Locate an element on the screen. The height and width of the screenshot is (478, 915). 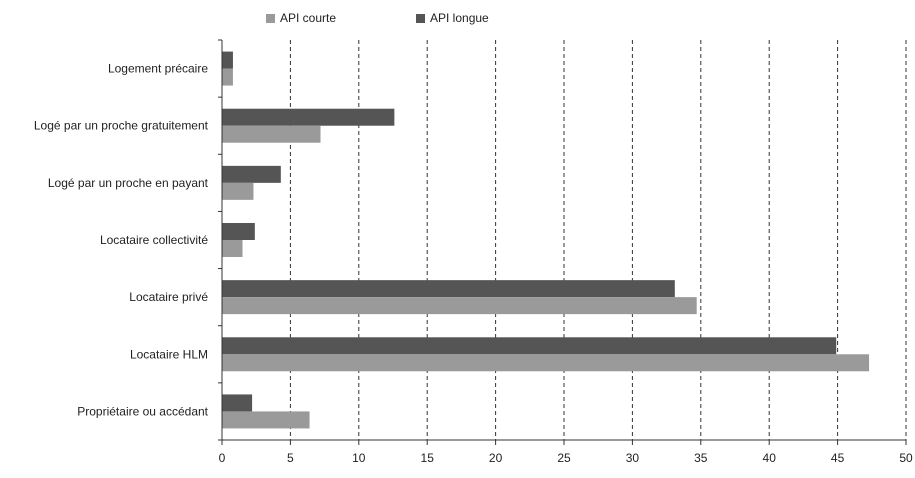
legend-swatch-api-longue is located at coordinates (420, 18).